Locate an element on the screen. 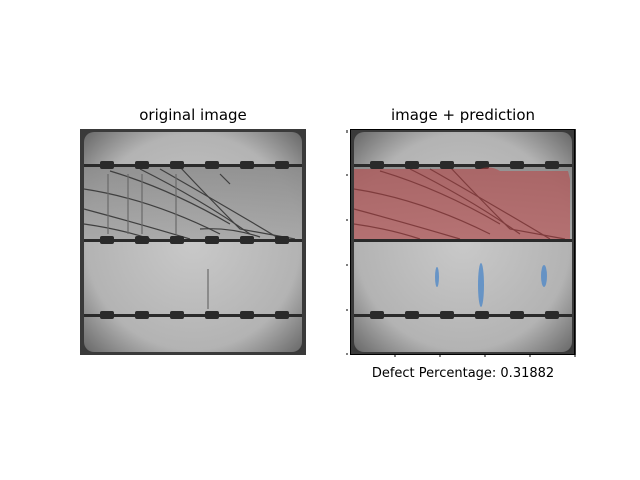 The image size is (640, 480). right-panel-title: image + prediction is located at coordinates (463, 115).